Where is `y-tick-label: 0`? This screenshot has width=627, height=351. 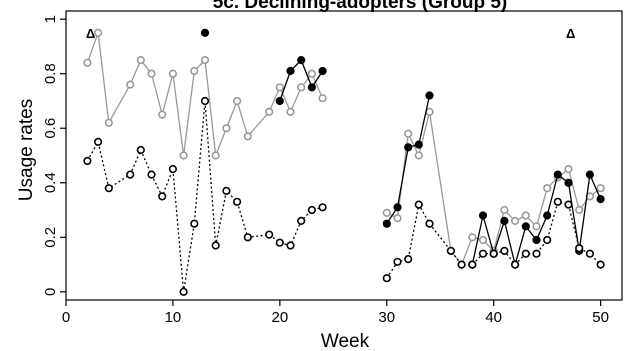
y-tick-label: 0 is located at coordinates (50, 292).